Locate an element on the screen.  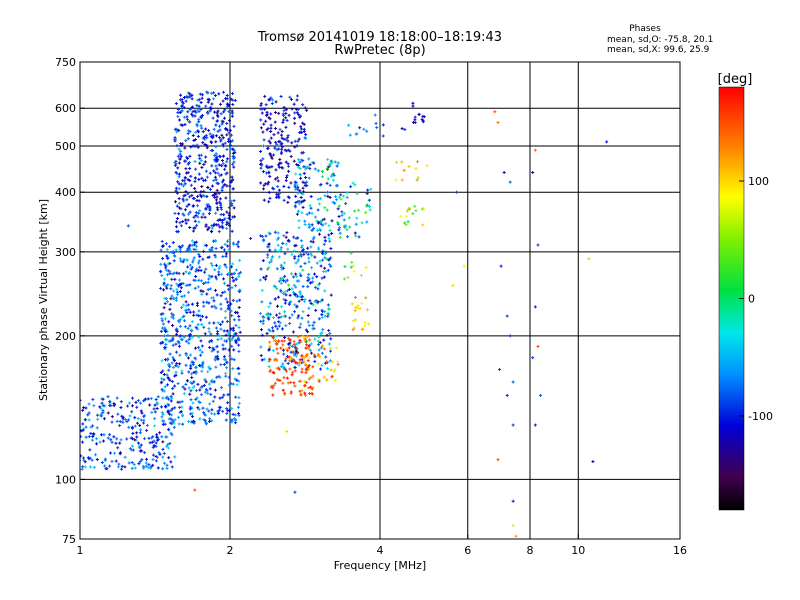
chart-subtitle: RwPretec (8p) is located at coordinates (379, 50).